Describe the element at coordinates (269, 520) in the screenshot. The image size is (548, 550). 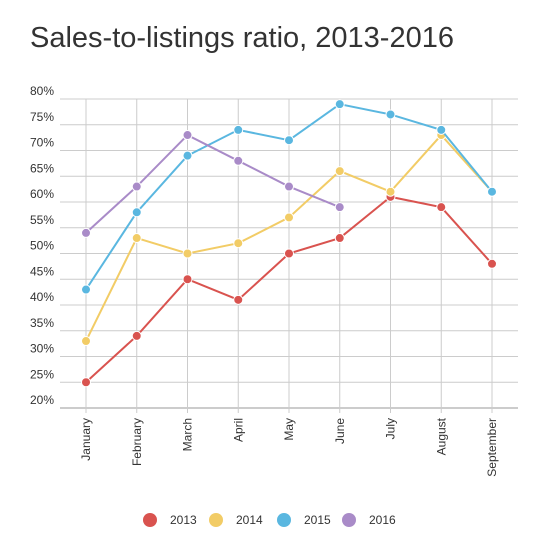
I see `legend: 2013 2014 2015 2016` at that location.